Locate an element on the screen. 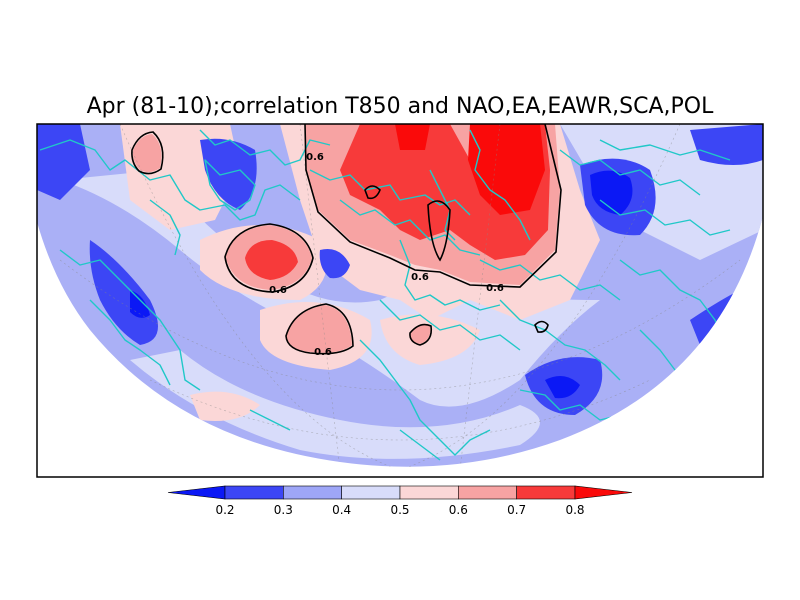 The width and height of the screenshot is (800, 600). contour-0.6-small4 is located at coordinates (439, 231).